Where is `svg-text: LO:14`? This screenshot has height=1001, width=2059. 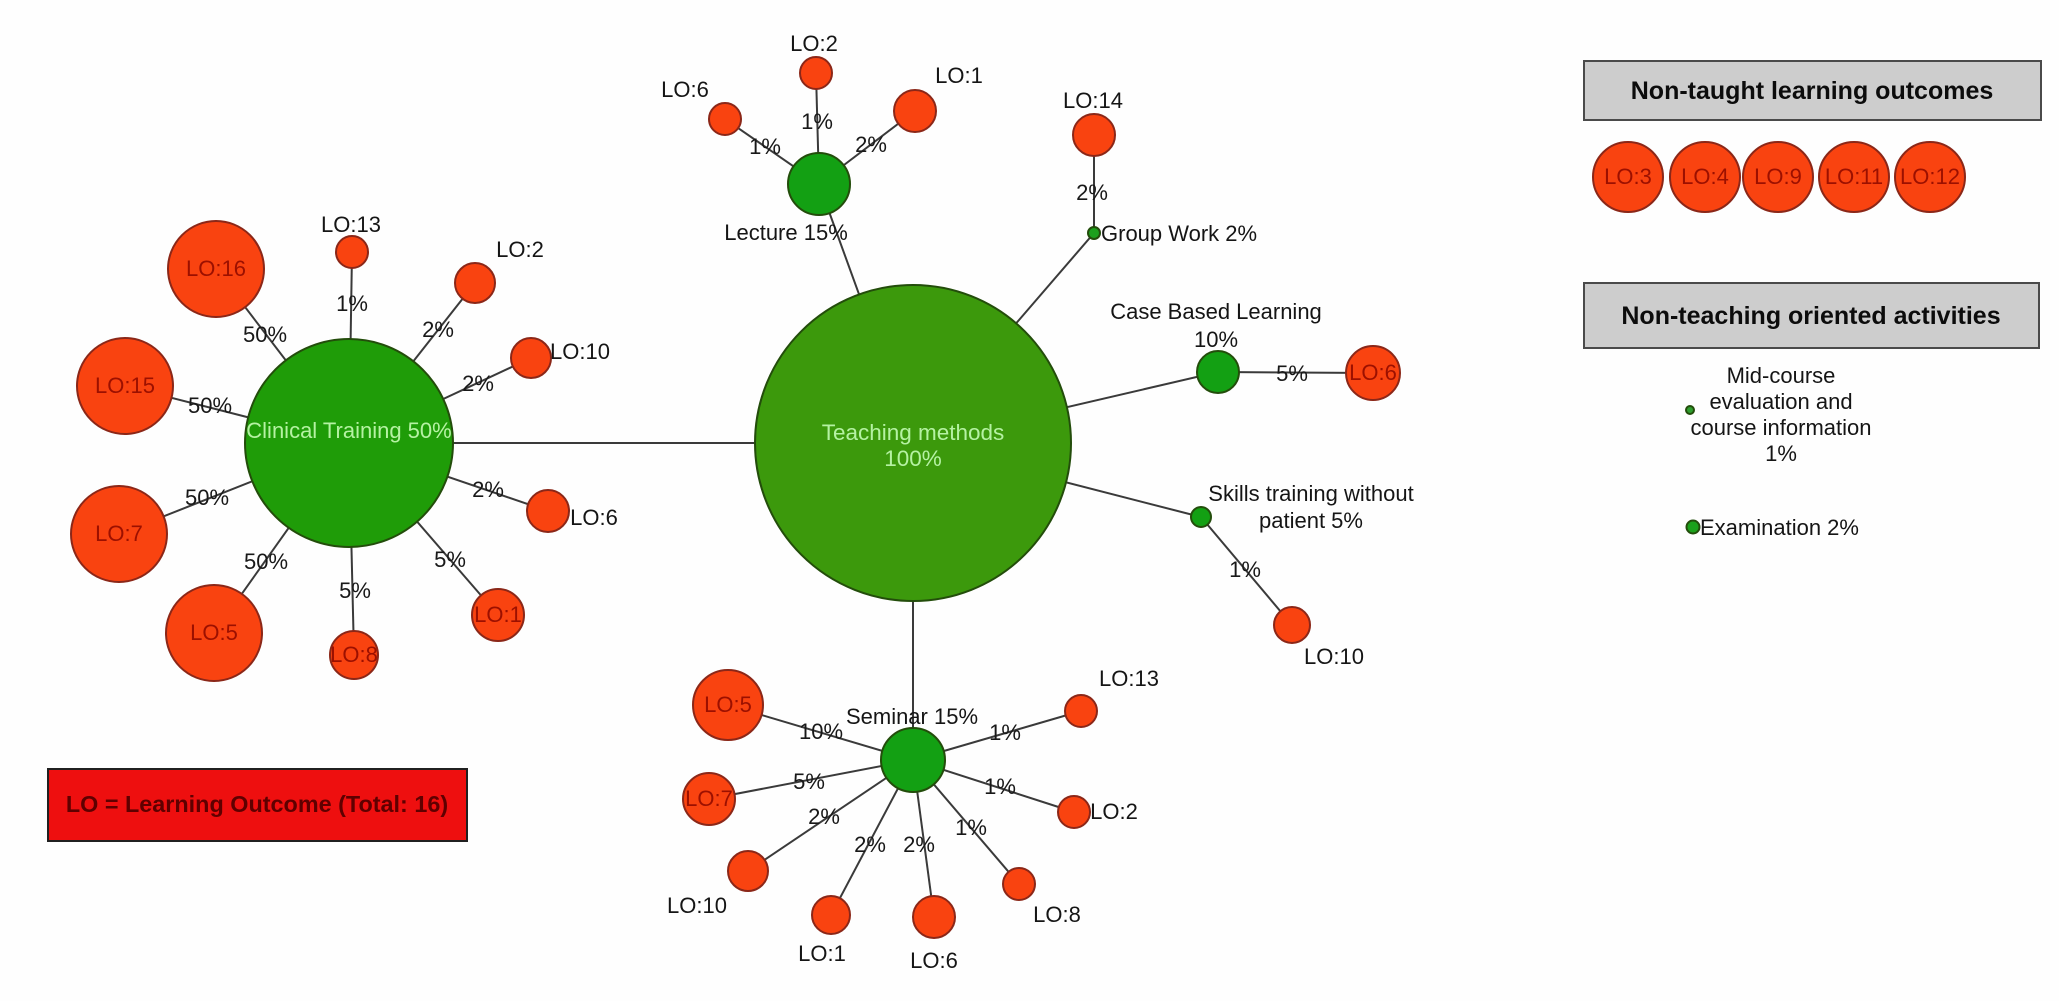
svg-text: LO:14 is located at coordinates (1093, 100).